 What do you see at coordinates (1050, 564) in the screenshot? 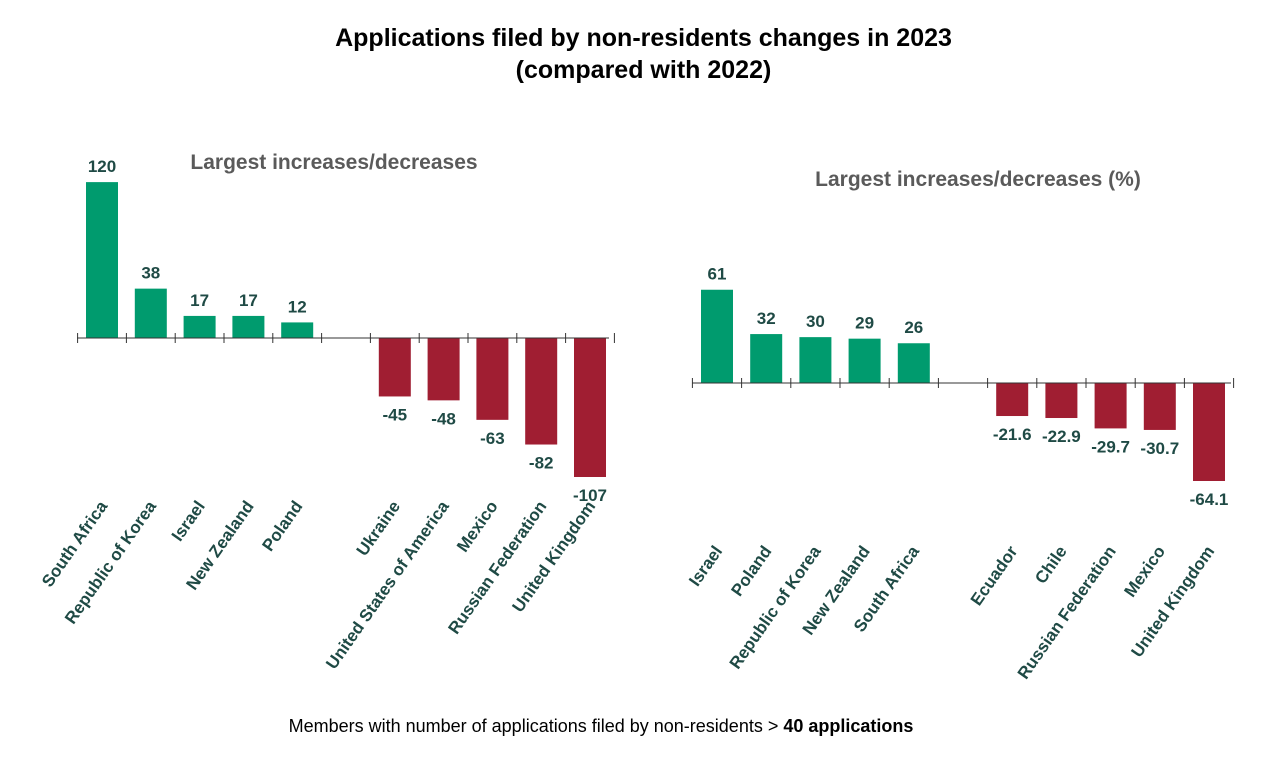
I see `chart2-category-label: Chile` at bounding box center [1050, 564].